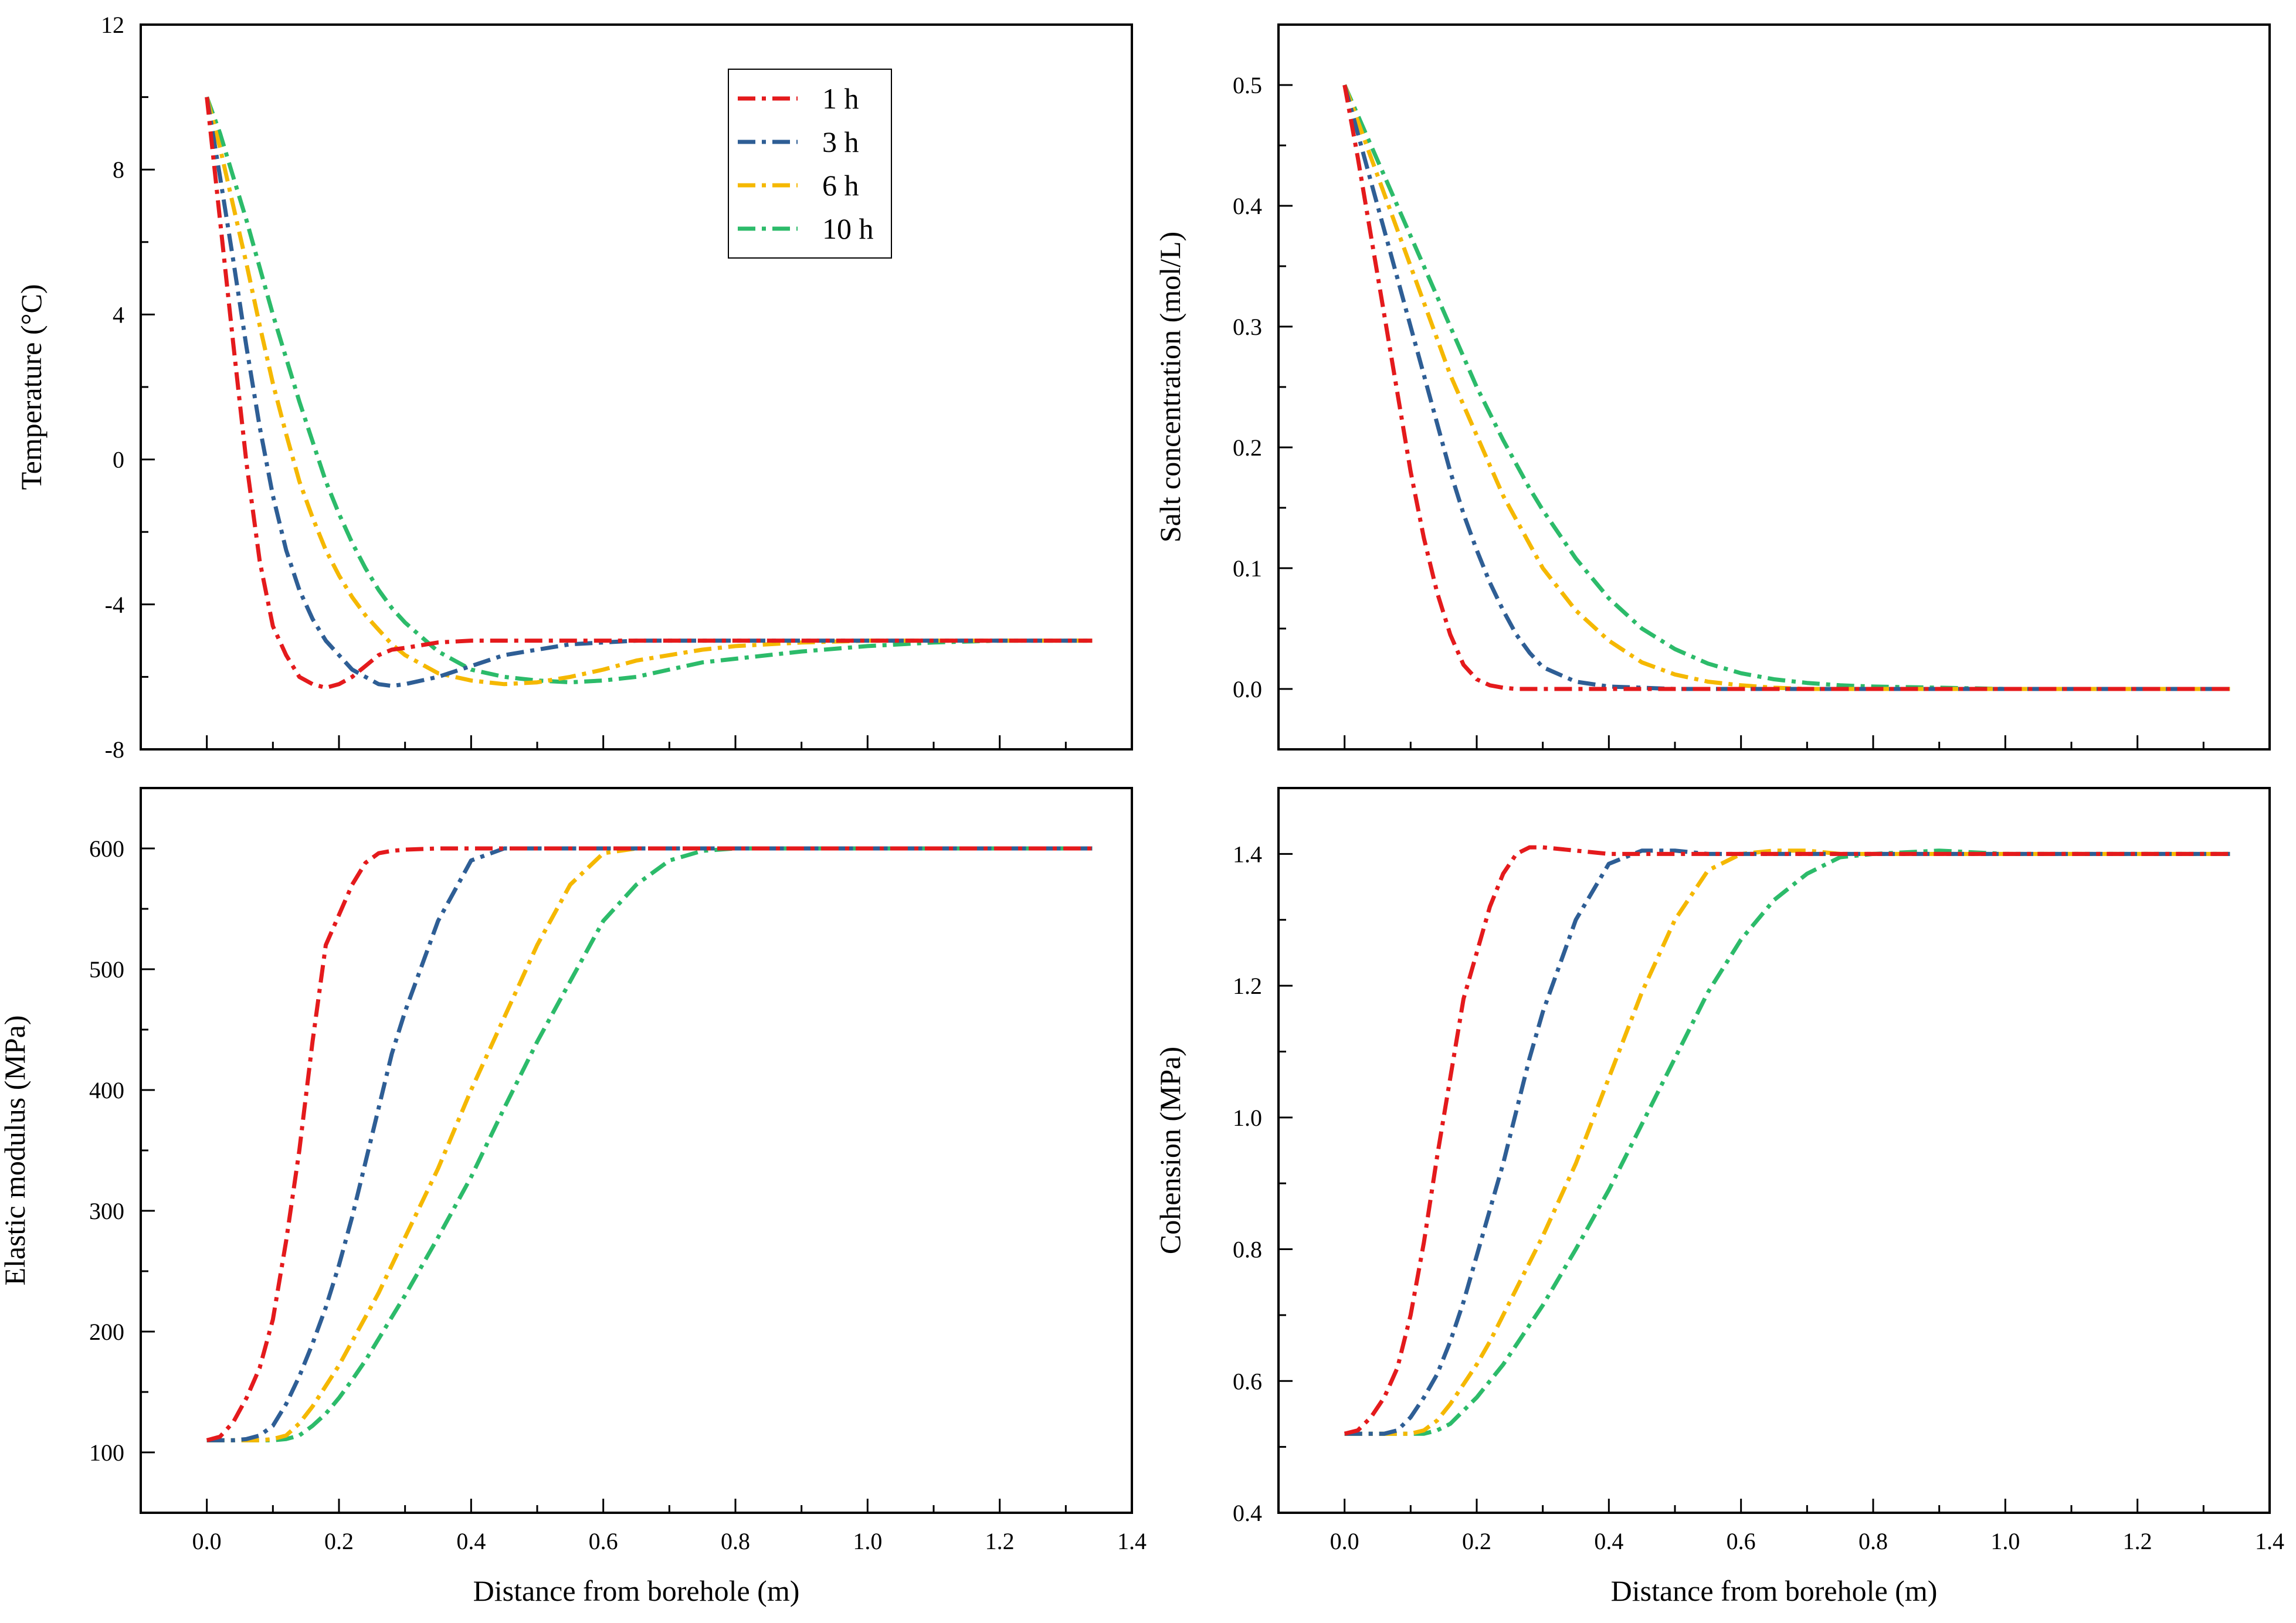 This screenshot has height=1623, width=2296. I want to click on y-axis-title: Salt concentration (mol/L), so click(1170, 387).